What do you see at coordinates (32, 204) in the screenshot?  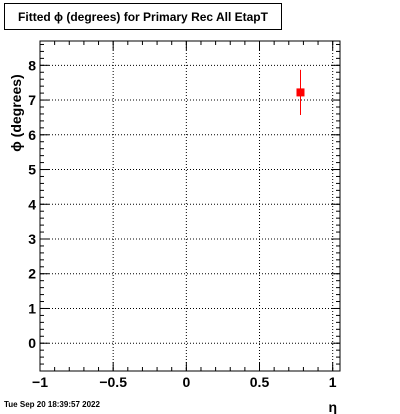 I see `y-tick-label: 4` at bounding box center [32, 204].